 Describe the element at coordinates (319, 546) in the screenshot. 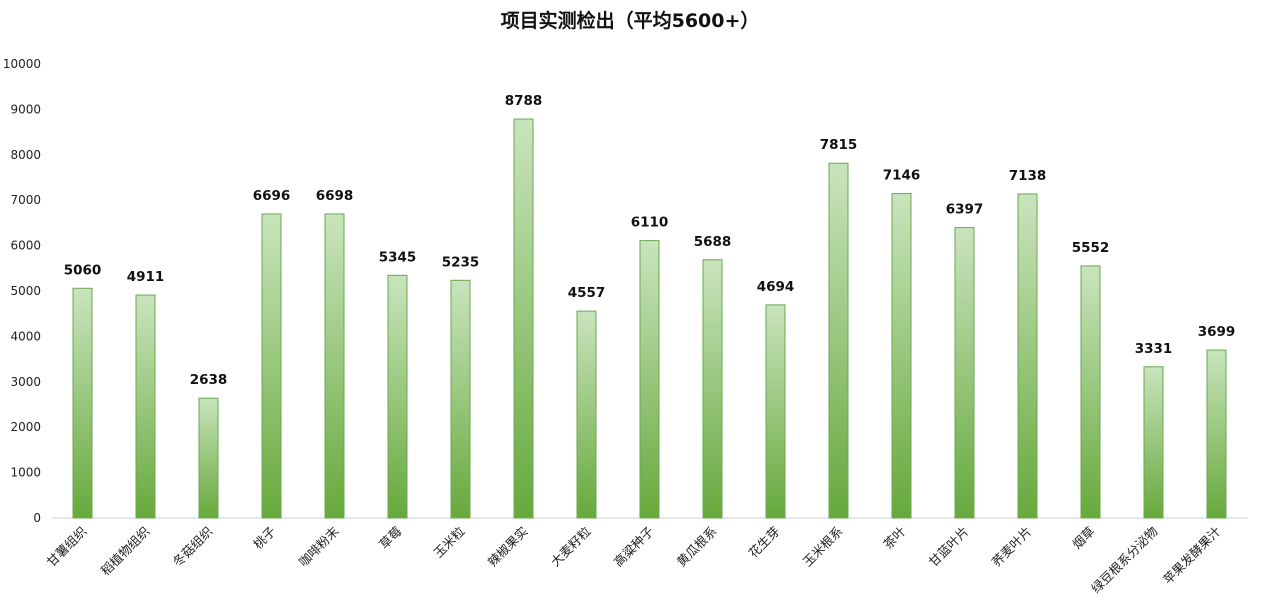

I see `x-tick-label: 咖啡粉末` at that location.